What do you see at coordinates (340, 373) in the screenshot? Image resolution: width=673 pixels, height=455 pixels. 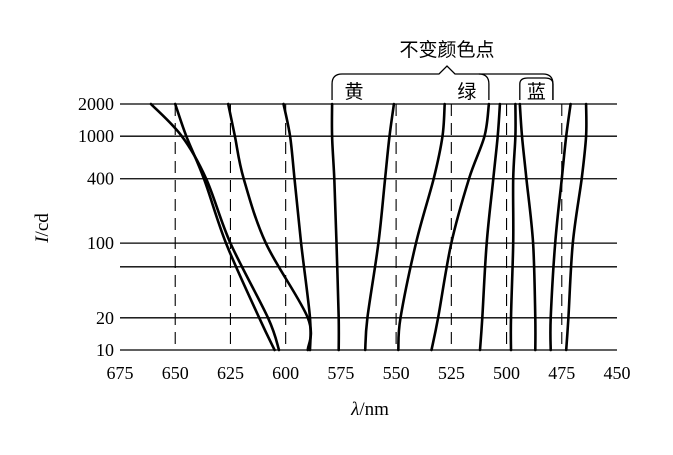 I see `x-tick-label: 575` at bounding box center [340, 373].